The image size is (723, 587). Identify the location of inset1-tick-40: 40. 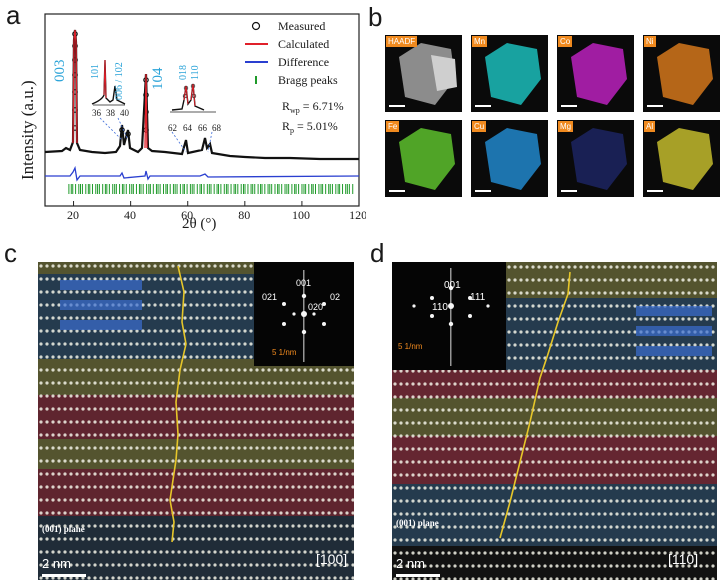
(125, 113).